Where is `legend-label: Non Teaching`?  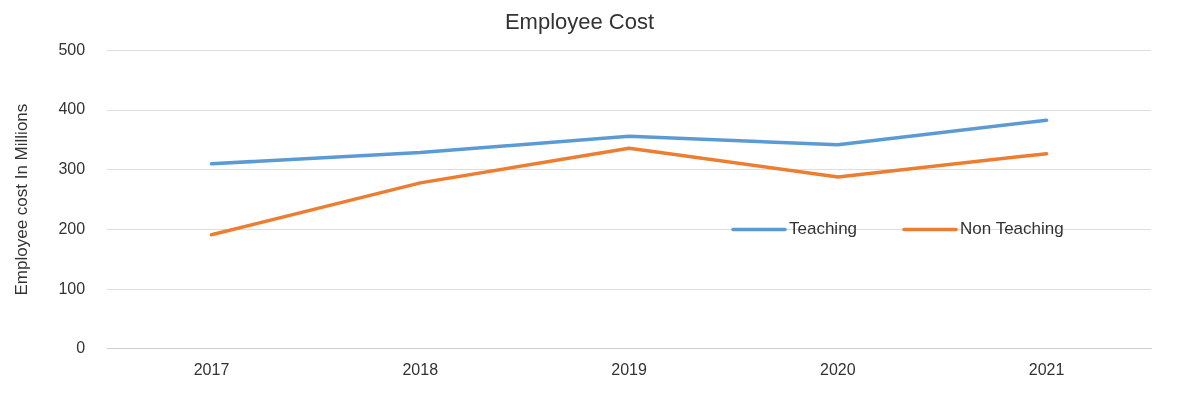 legend-label: Non Teaching is located at coordinates (1012, 229).